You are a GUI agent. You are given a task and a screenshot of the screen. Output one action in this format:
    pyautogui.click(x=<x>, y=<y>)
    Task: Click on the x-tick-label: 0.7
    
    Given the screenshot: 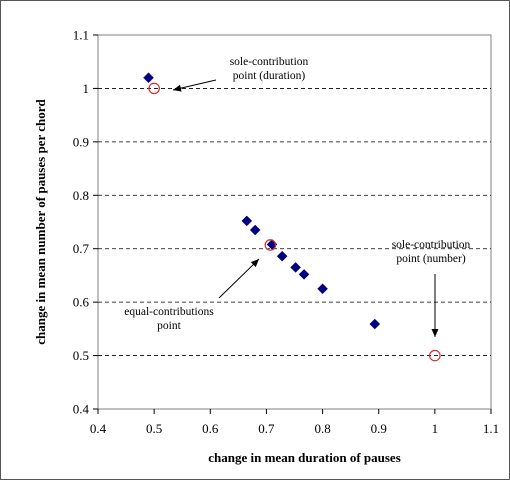 What is the action you would take?
    pyautogui.click(x=266, y=428)
    